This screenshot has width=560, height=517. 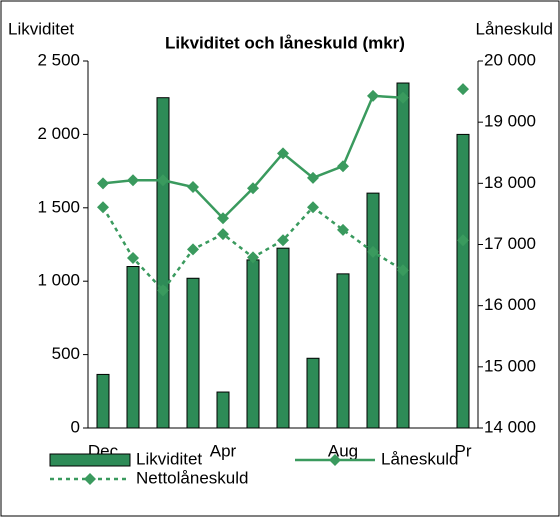 I want to click on legend-label: Låneskuld, so click(x=420, y=458).